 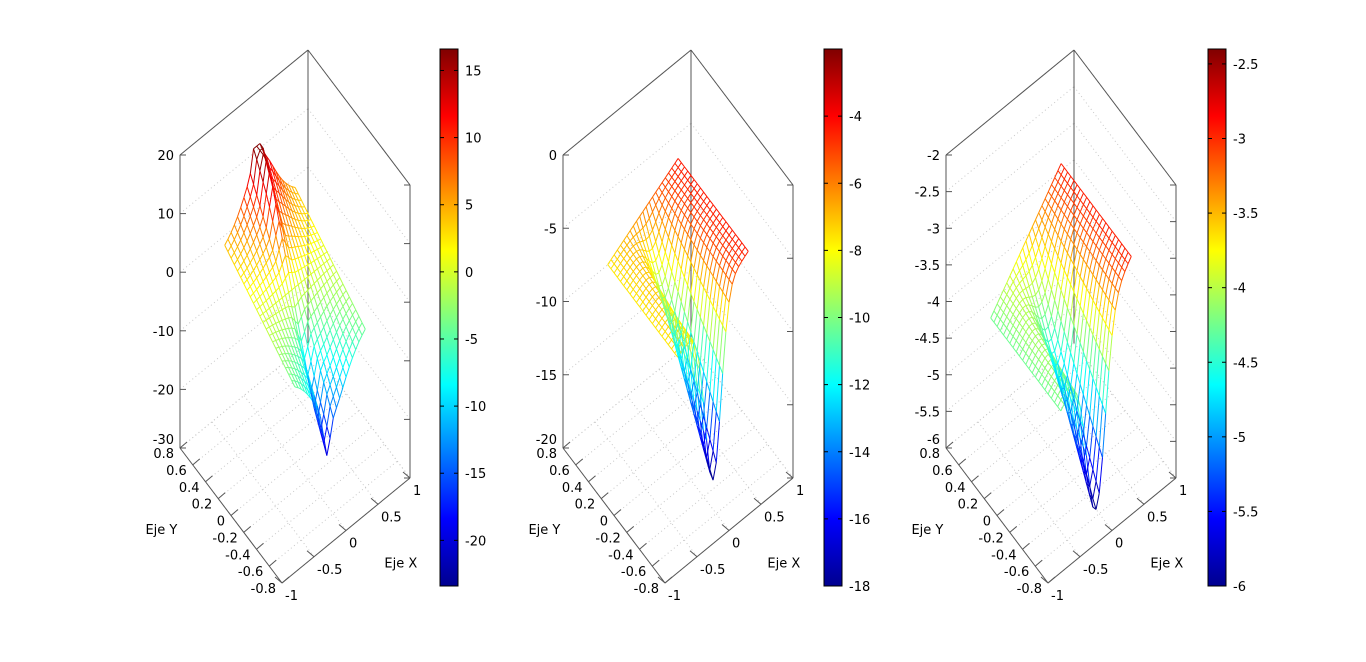 I want to click on floor-grid-line, so click(x=1036, y=429).